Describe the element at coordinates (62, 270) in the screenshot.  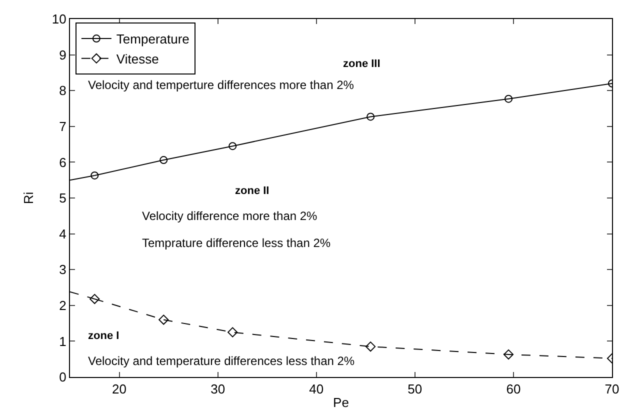
I see `y-tick-label: 3` at that location.